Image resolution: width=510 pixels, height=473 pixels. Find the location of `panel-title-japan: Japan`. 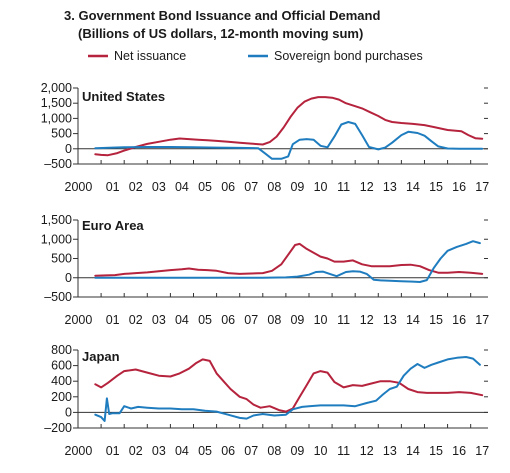

panel-title-japan: Japan is located at coordinates (101, 356).